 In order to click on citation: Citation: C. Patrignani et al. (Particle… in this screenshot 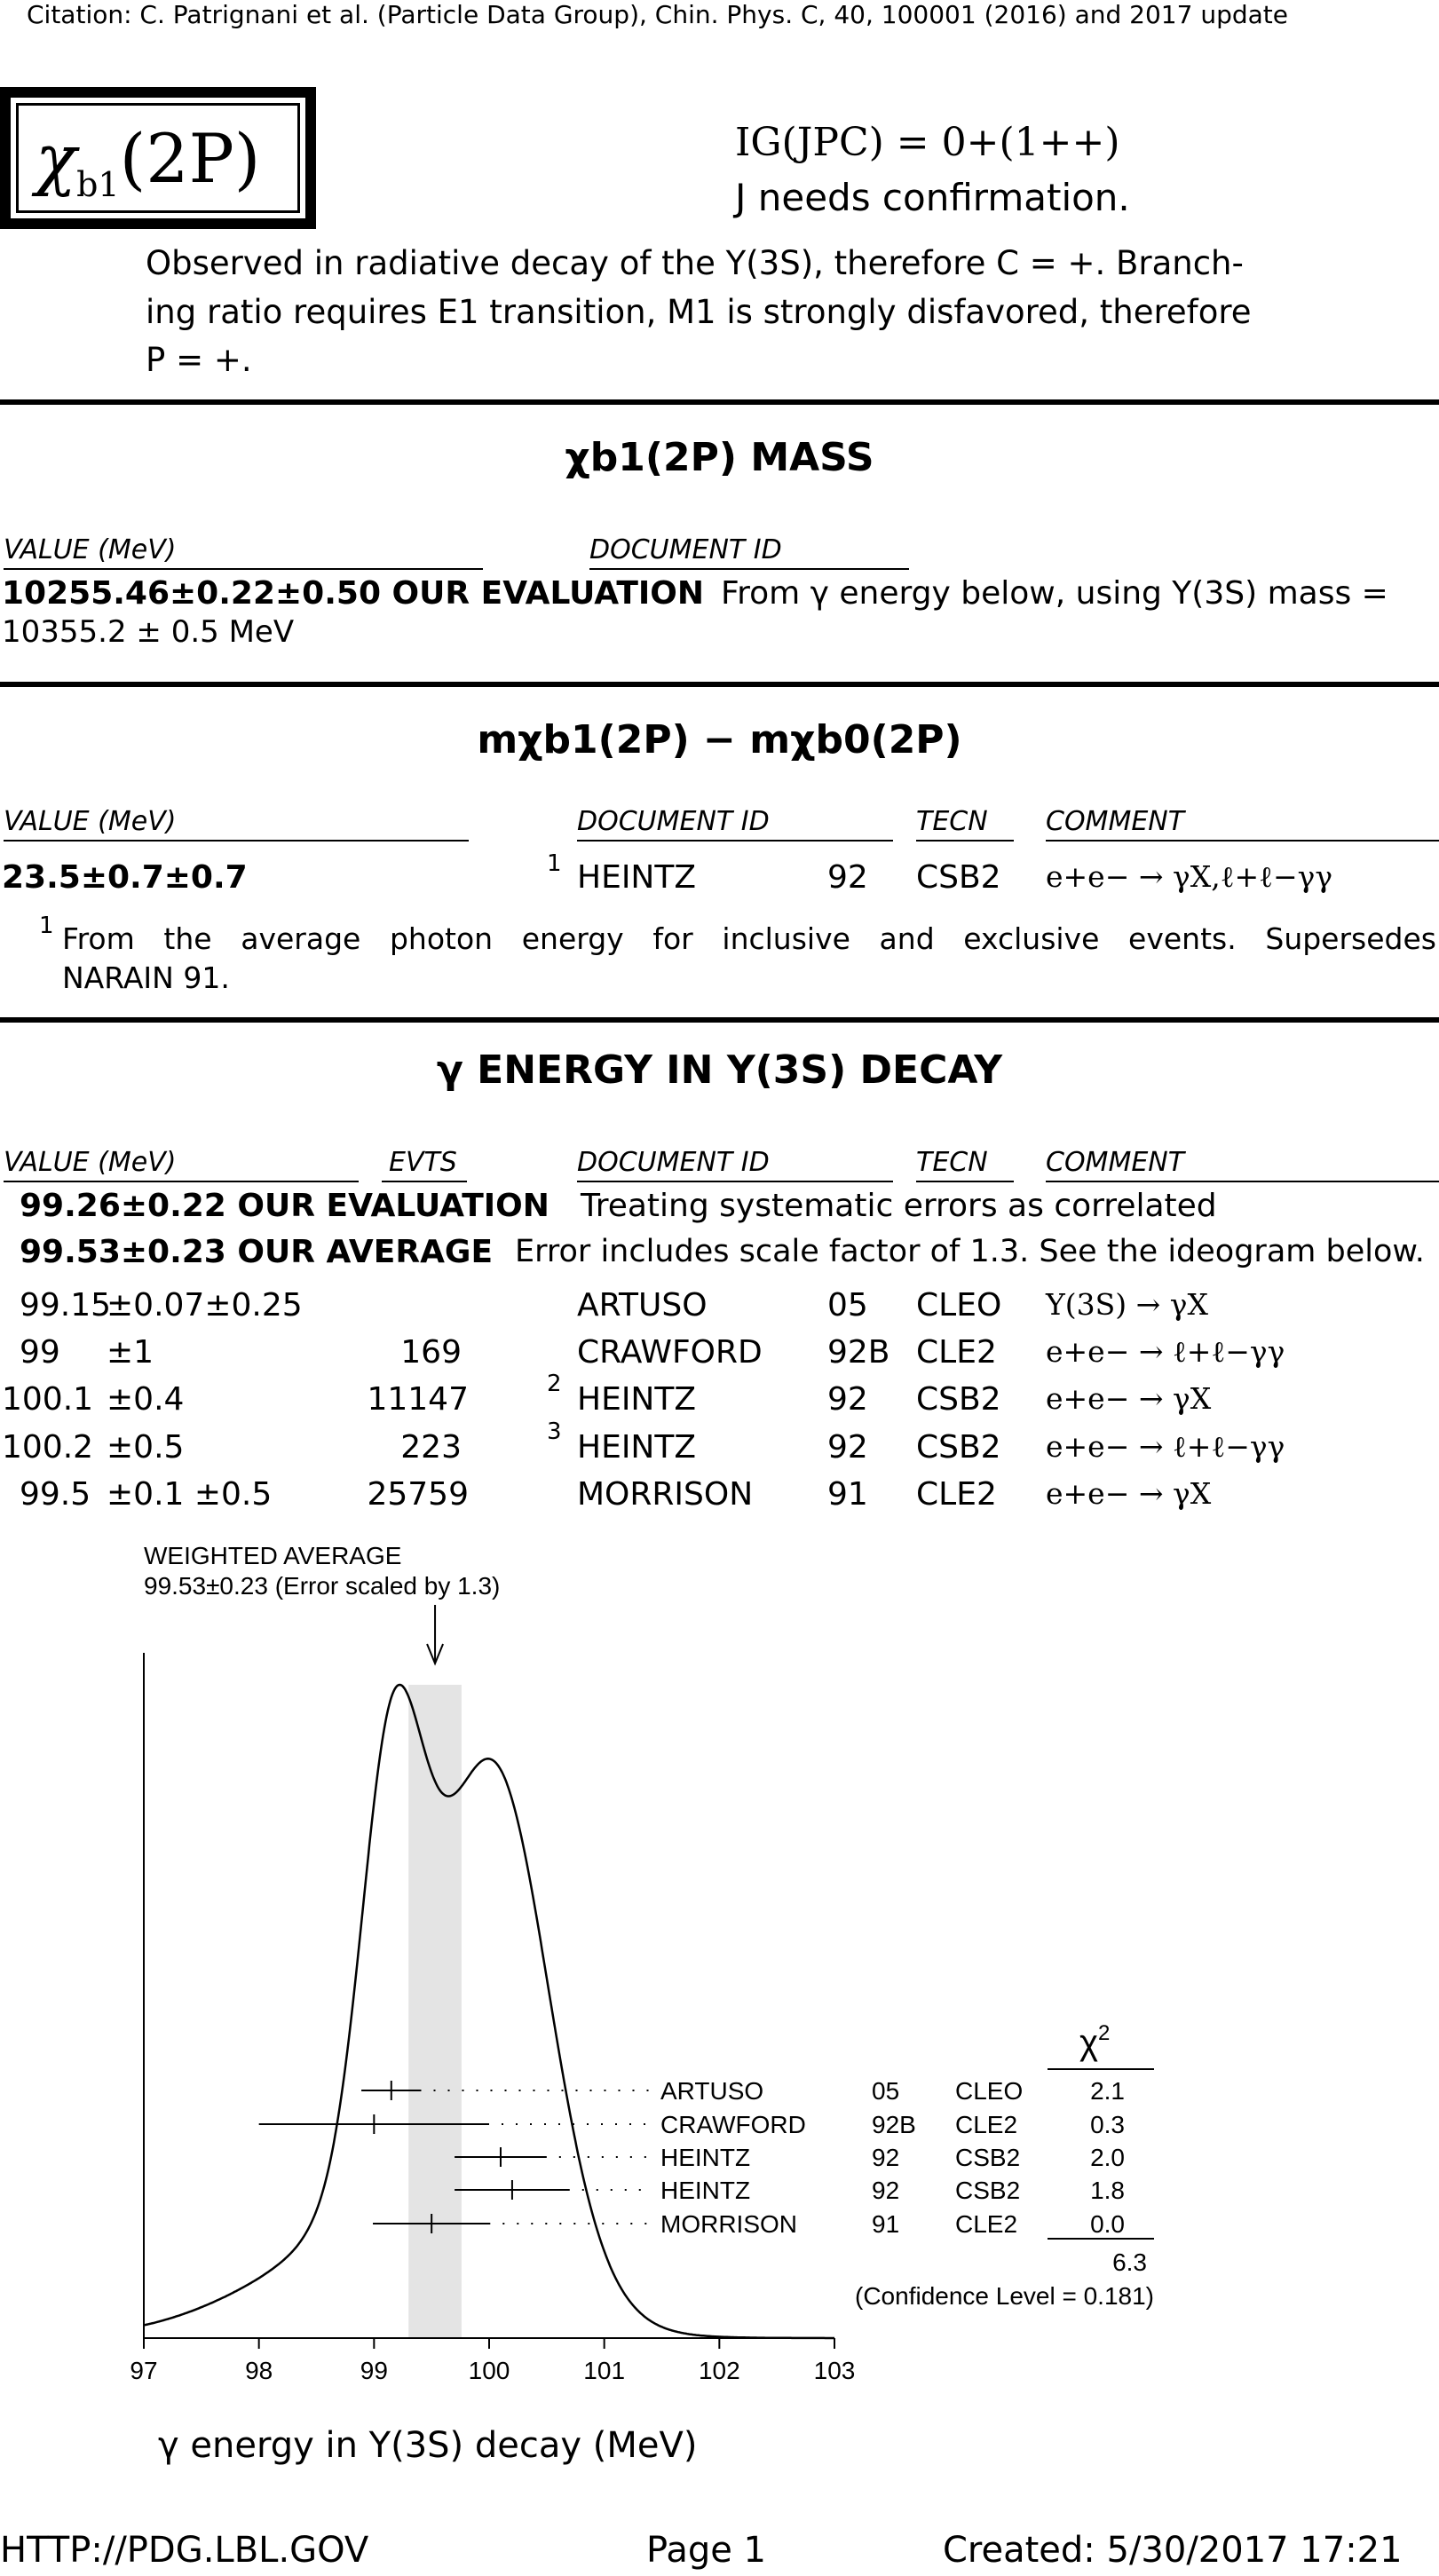, I will do `click(657, 14)`.